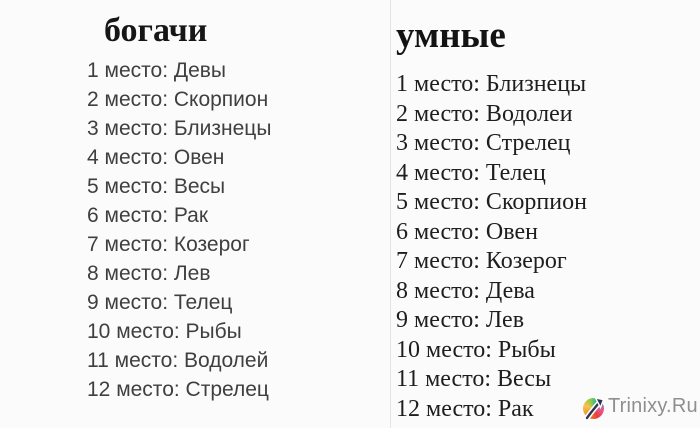 The height and width of the screenshot is (428, 700). What do you see at coordinates (491, 84) in the screenshot?
I see `list-item: 1 место: Близнецы` at bounding box center [491, 84].